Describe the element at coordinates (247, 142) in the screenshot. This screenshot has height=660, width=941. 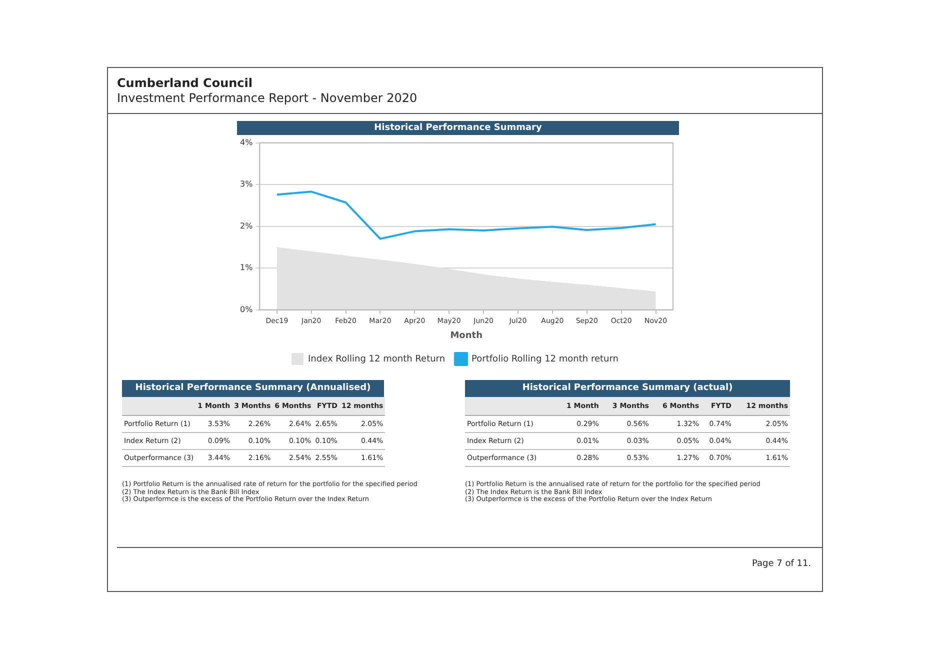
I see `y-tick-label: 4%` at that location.